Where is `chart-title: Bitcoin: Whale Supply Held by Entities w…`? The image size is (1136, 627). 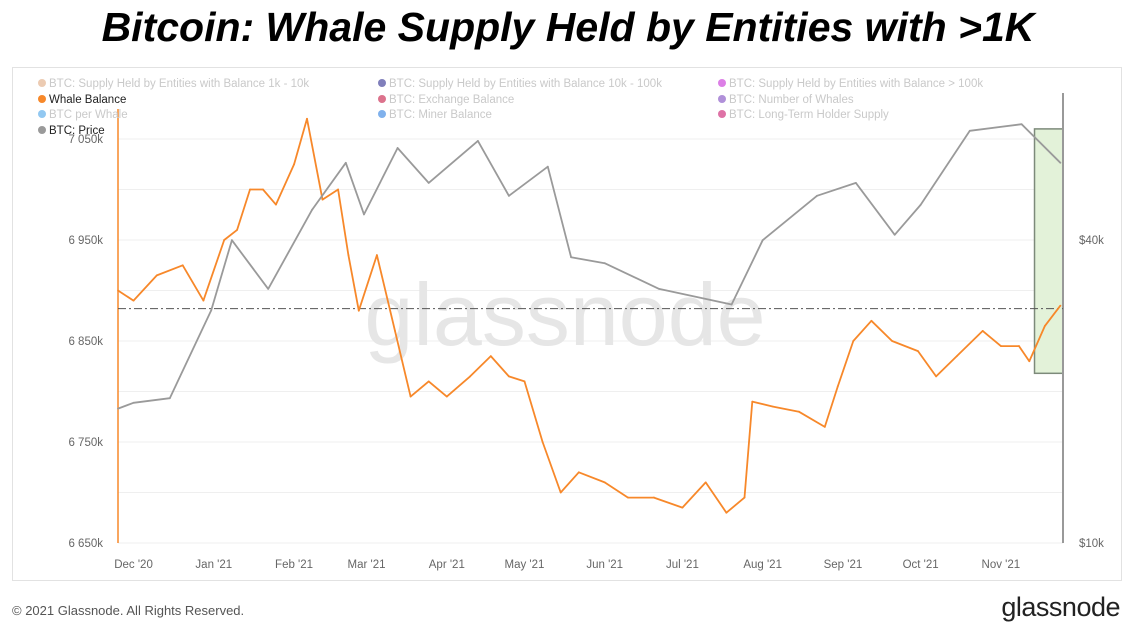 chart-title: Bitcoin: Whale Supply Held by Entities w… is located at coordinates (568, 27).